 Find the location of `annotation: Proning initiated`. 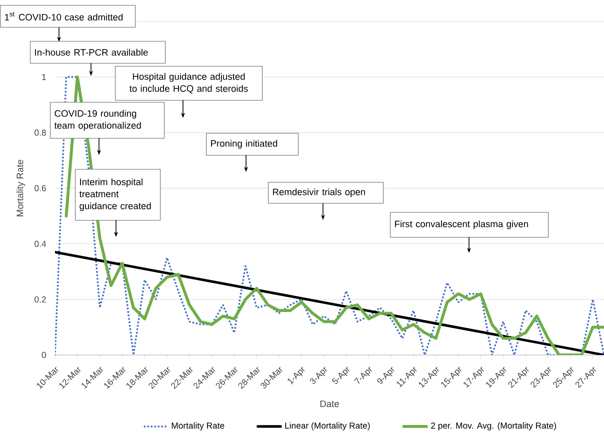

annotation: Proning initiated is located at coordinates (244, 144).